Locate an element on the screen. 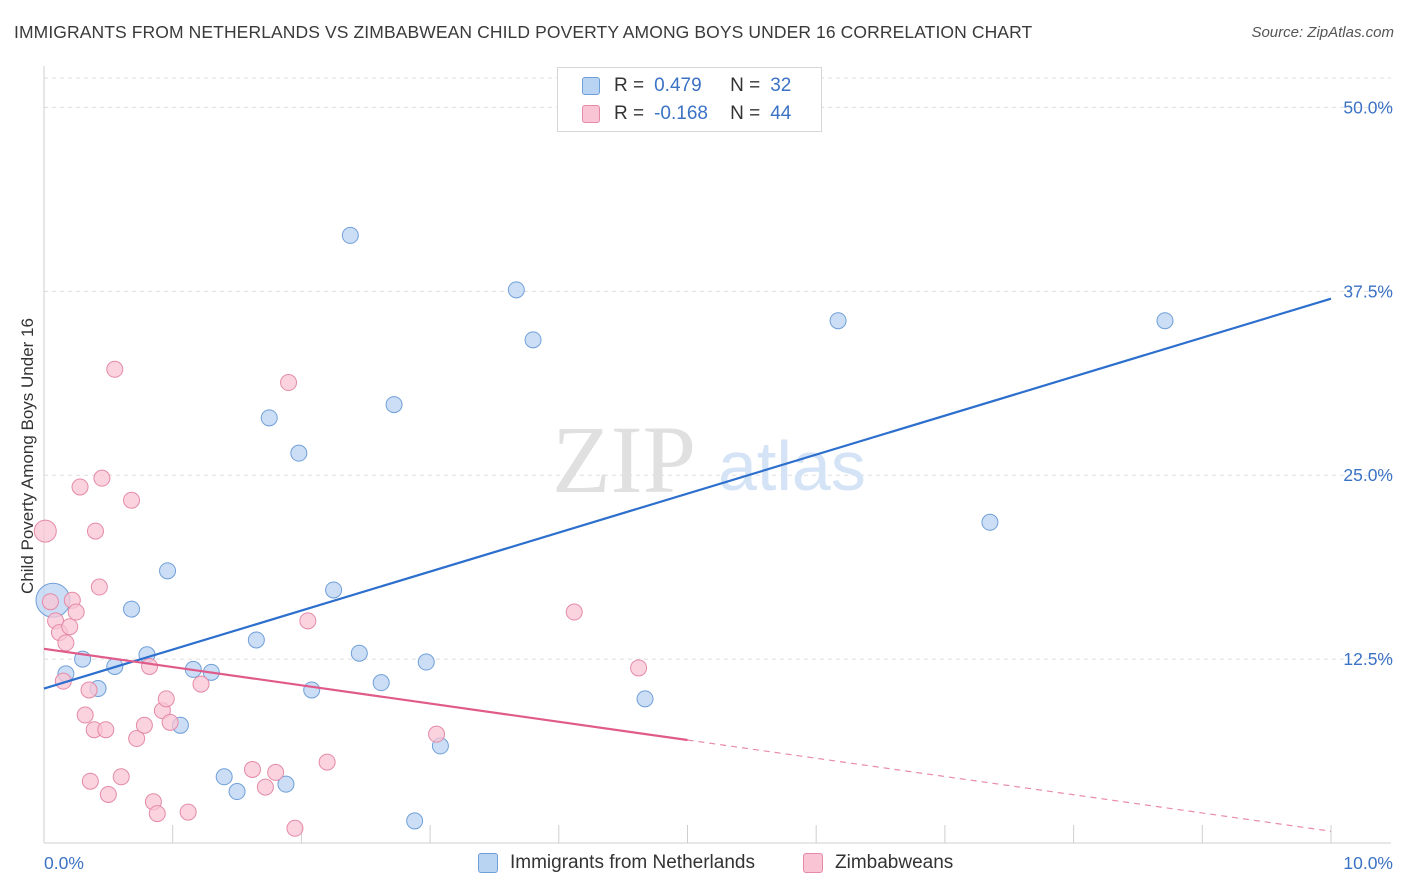  watermark-atlas: atlas is located at coordinates (792, 466).